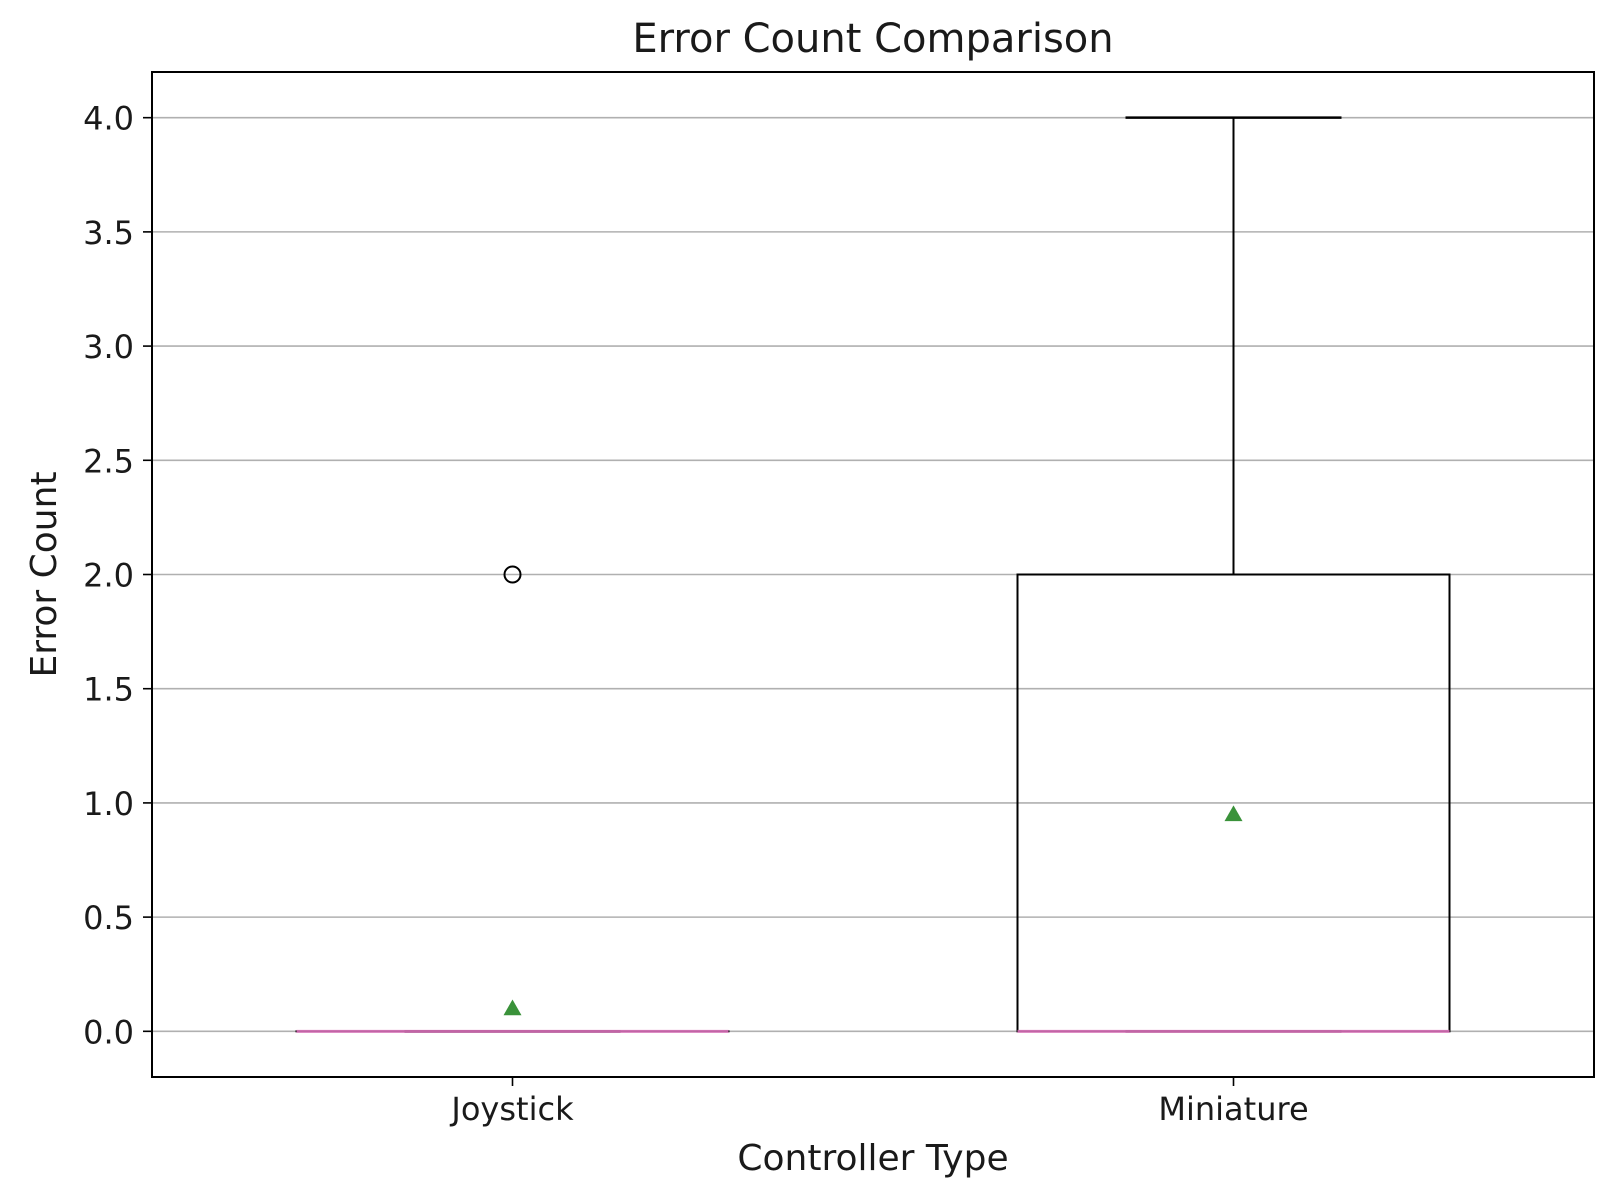 The height and width of the screenshot is (1197, 1622). What do you see at coordinates (108, 918) in the screenshot?
I see `y-tick-label: 0.5` at bounding box center [108, 918].